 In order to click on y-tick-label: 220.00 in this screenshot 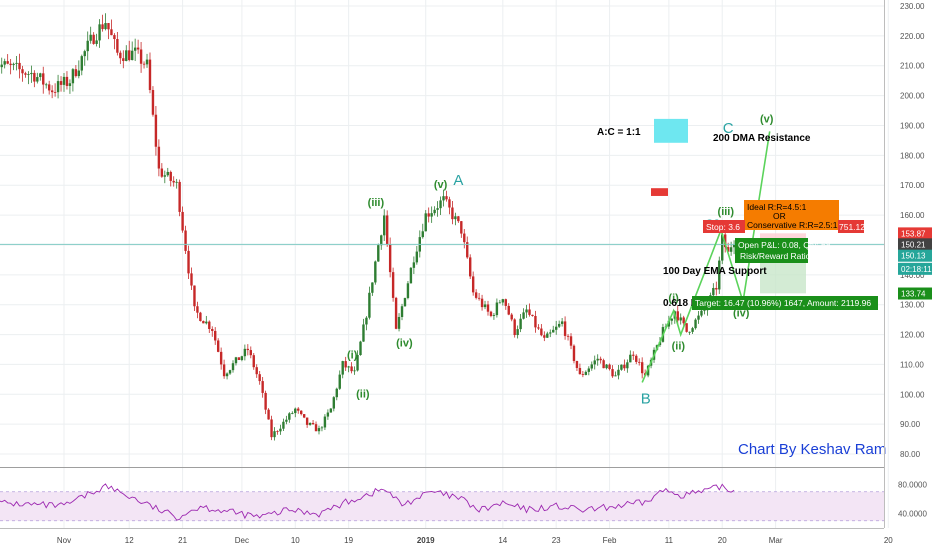, I will do `click(912, 36)`.